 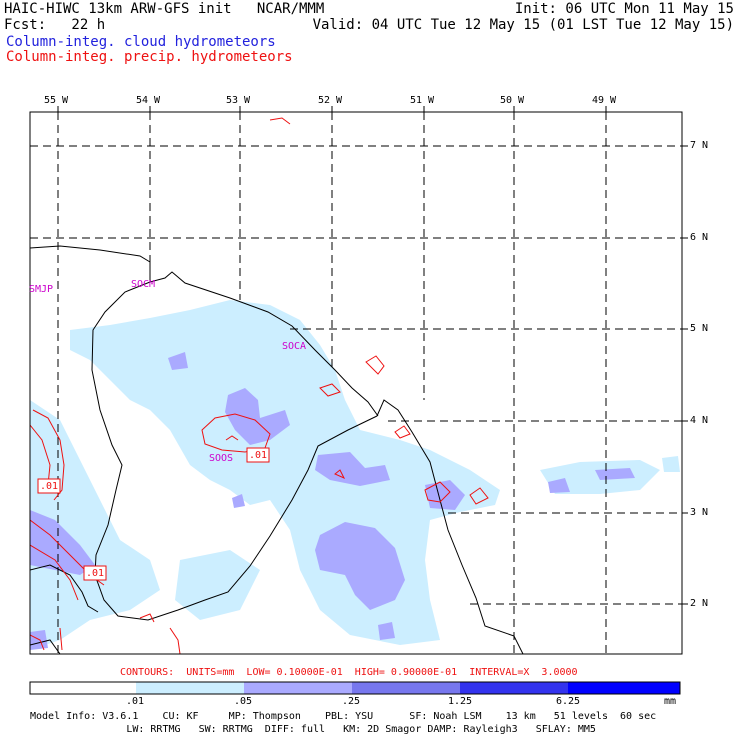 I want to click on lon-label: 55 W, so click(x=56, y=100).